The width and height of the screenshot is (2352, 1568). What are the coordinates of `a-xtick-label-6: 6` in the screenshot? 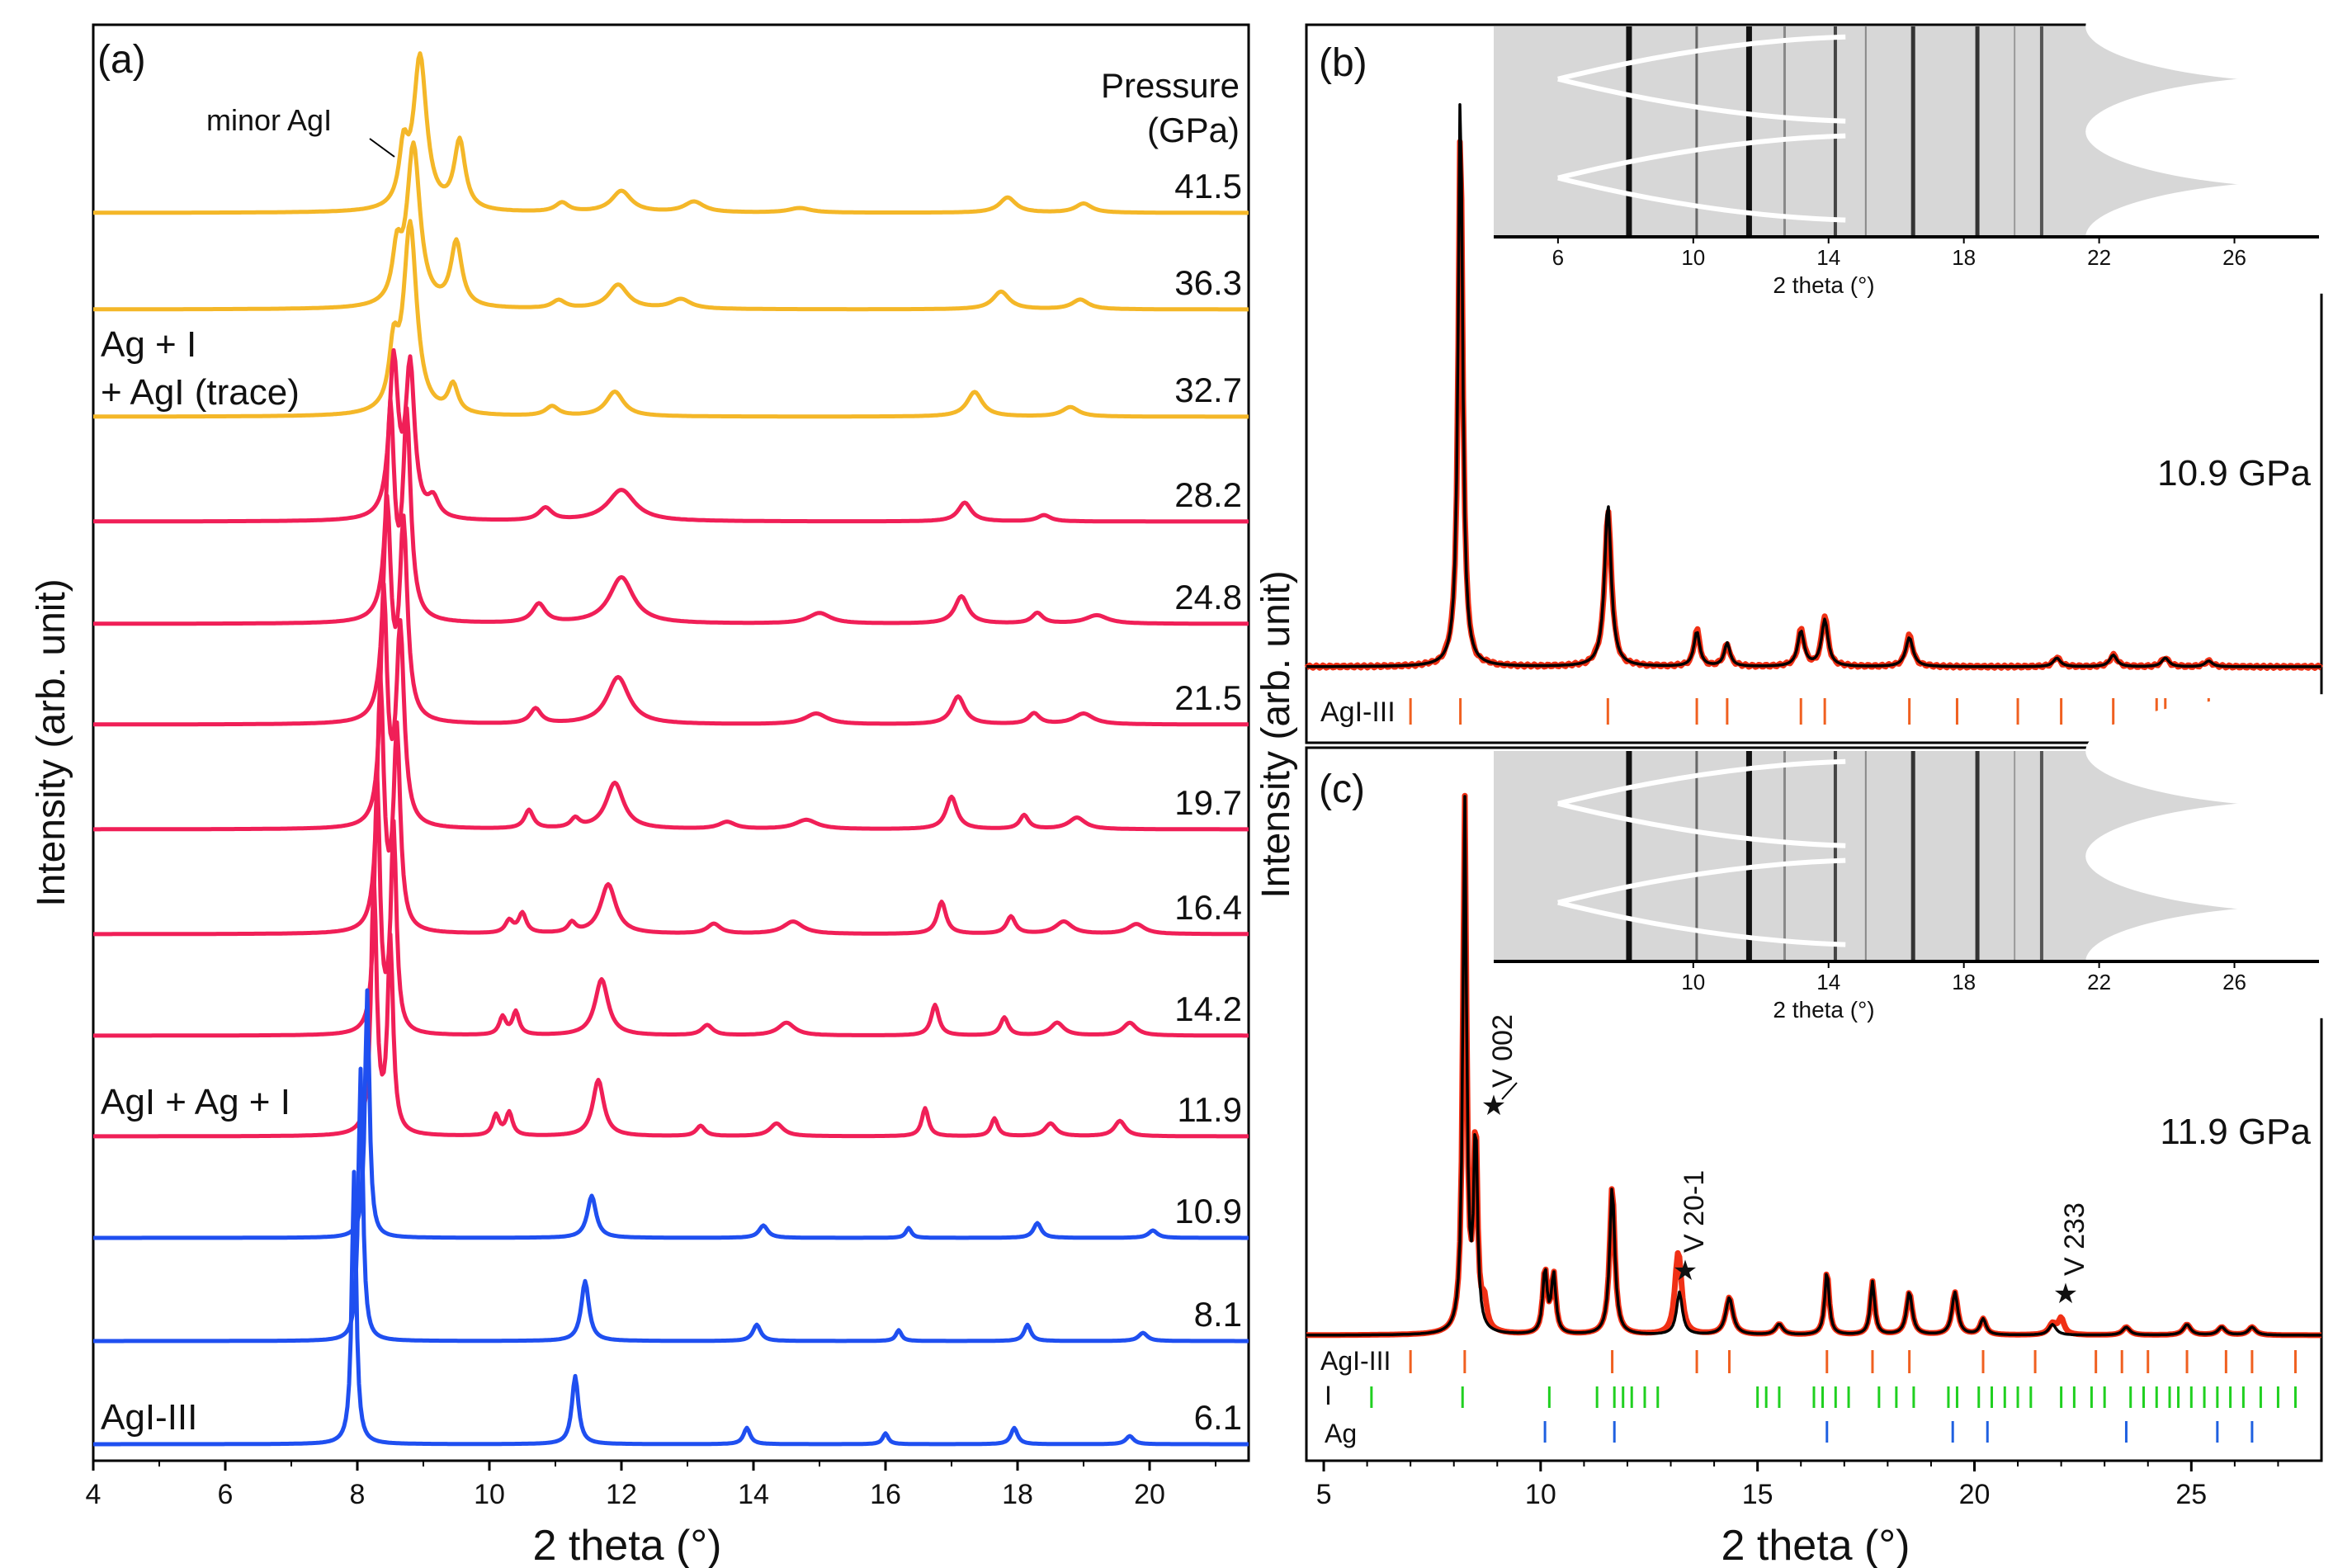 It's located at (226, 1494).